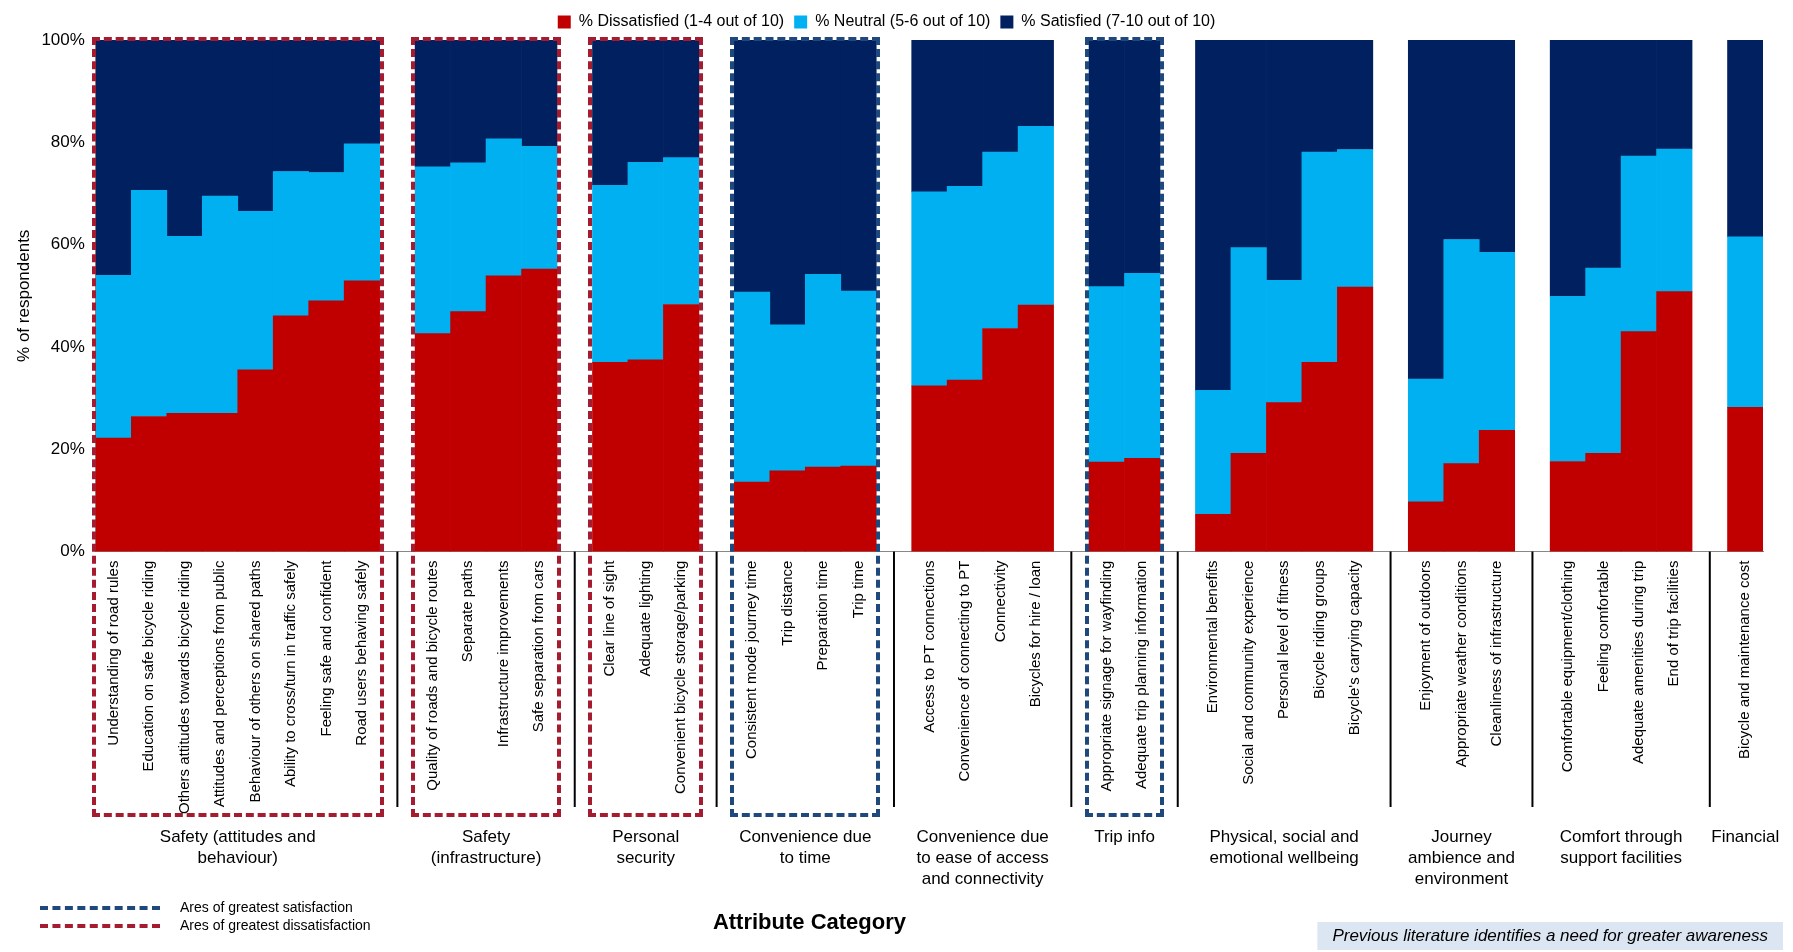 The image size is (1793, 952). I want to click on y-tick-label: 100%, so click(63, 39).